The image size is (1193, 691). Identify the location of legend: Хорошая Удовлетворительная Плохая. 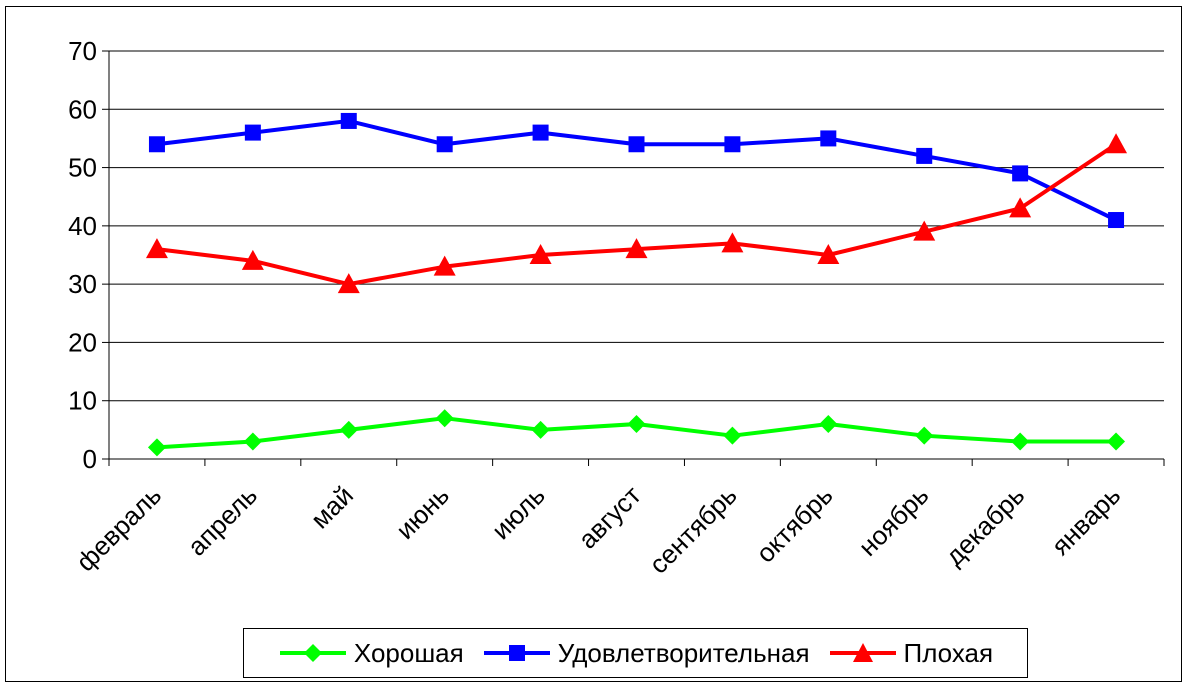
(635, 653).